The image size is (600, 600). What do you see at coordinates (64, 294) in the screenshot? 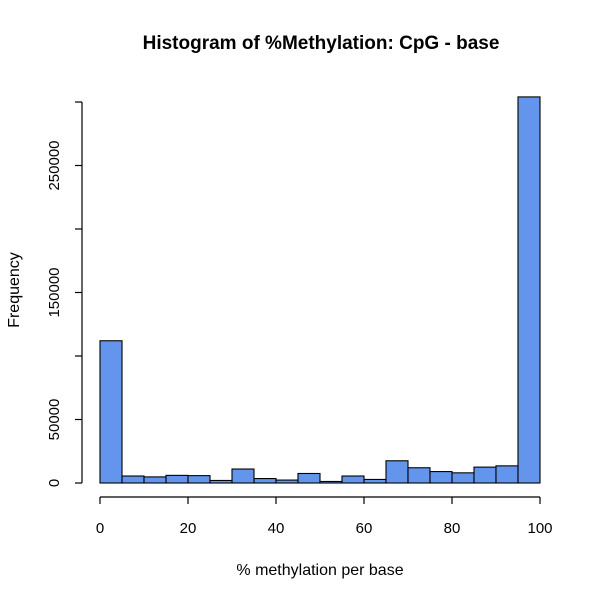
I see `y-axis: 0 50000 150000 250000` at bounding box center [64, 294].